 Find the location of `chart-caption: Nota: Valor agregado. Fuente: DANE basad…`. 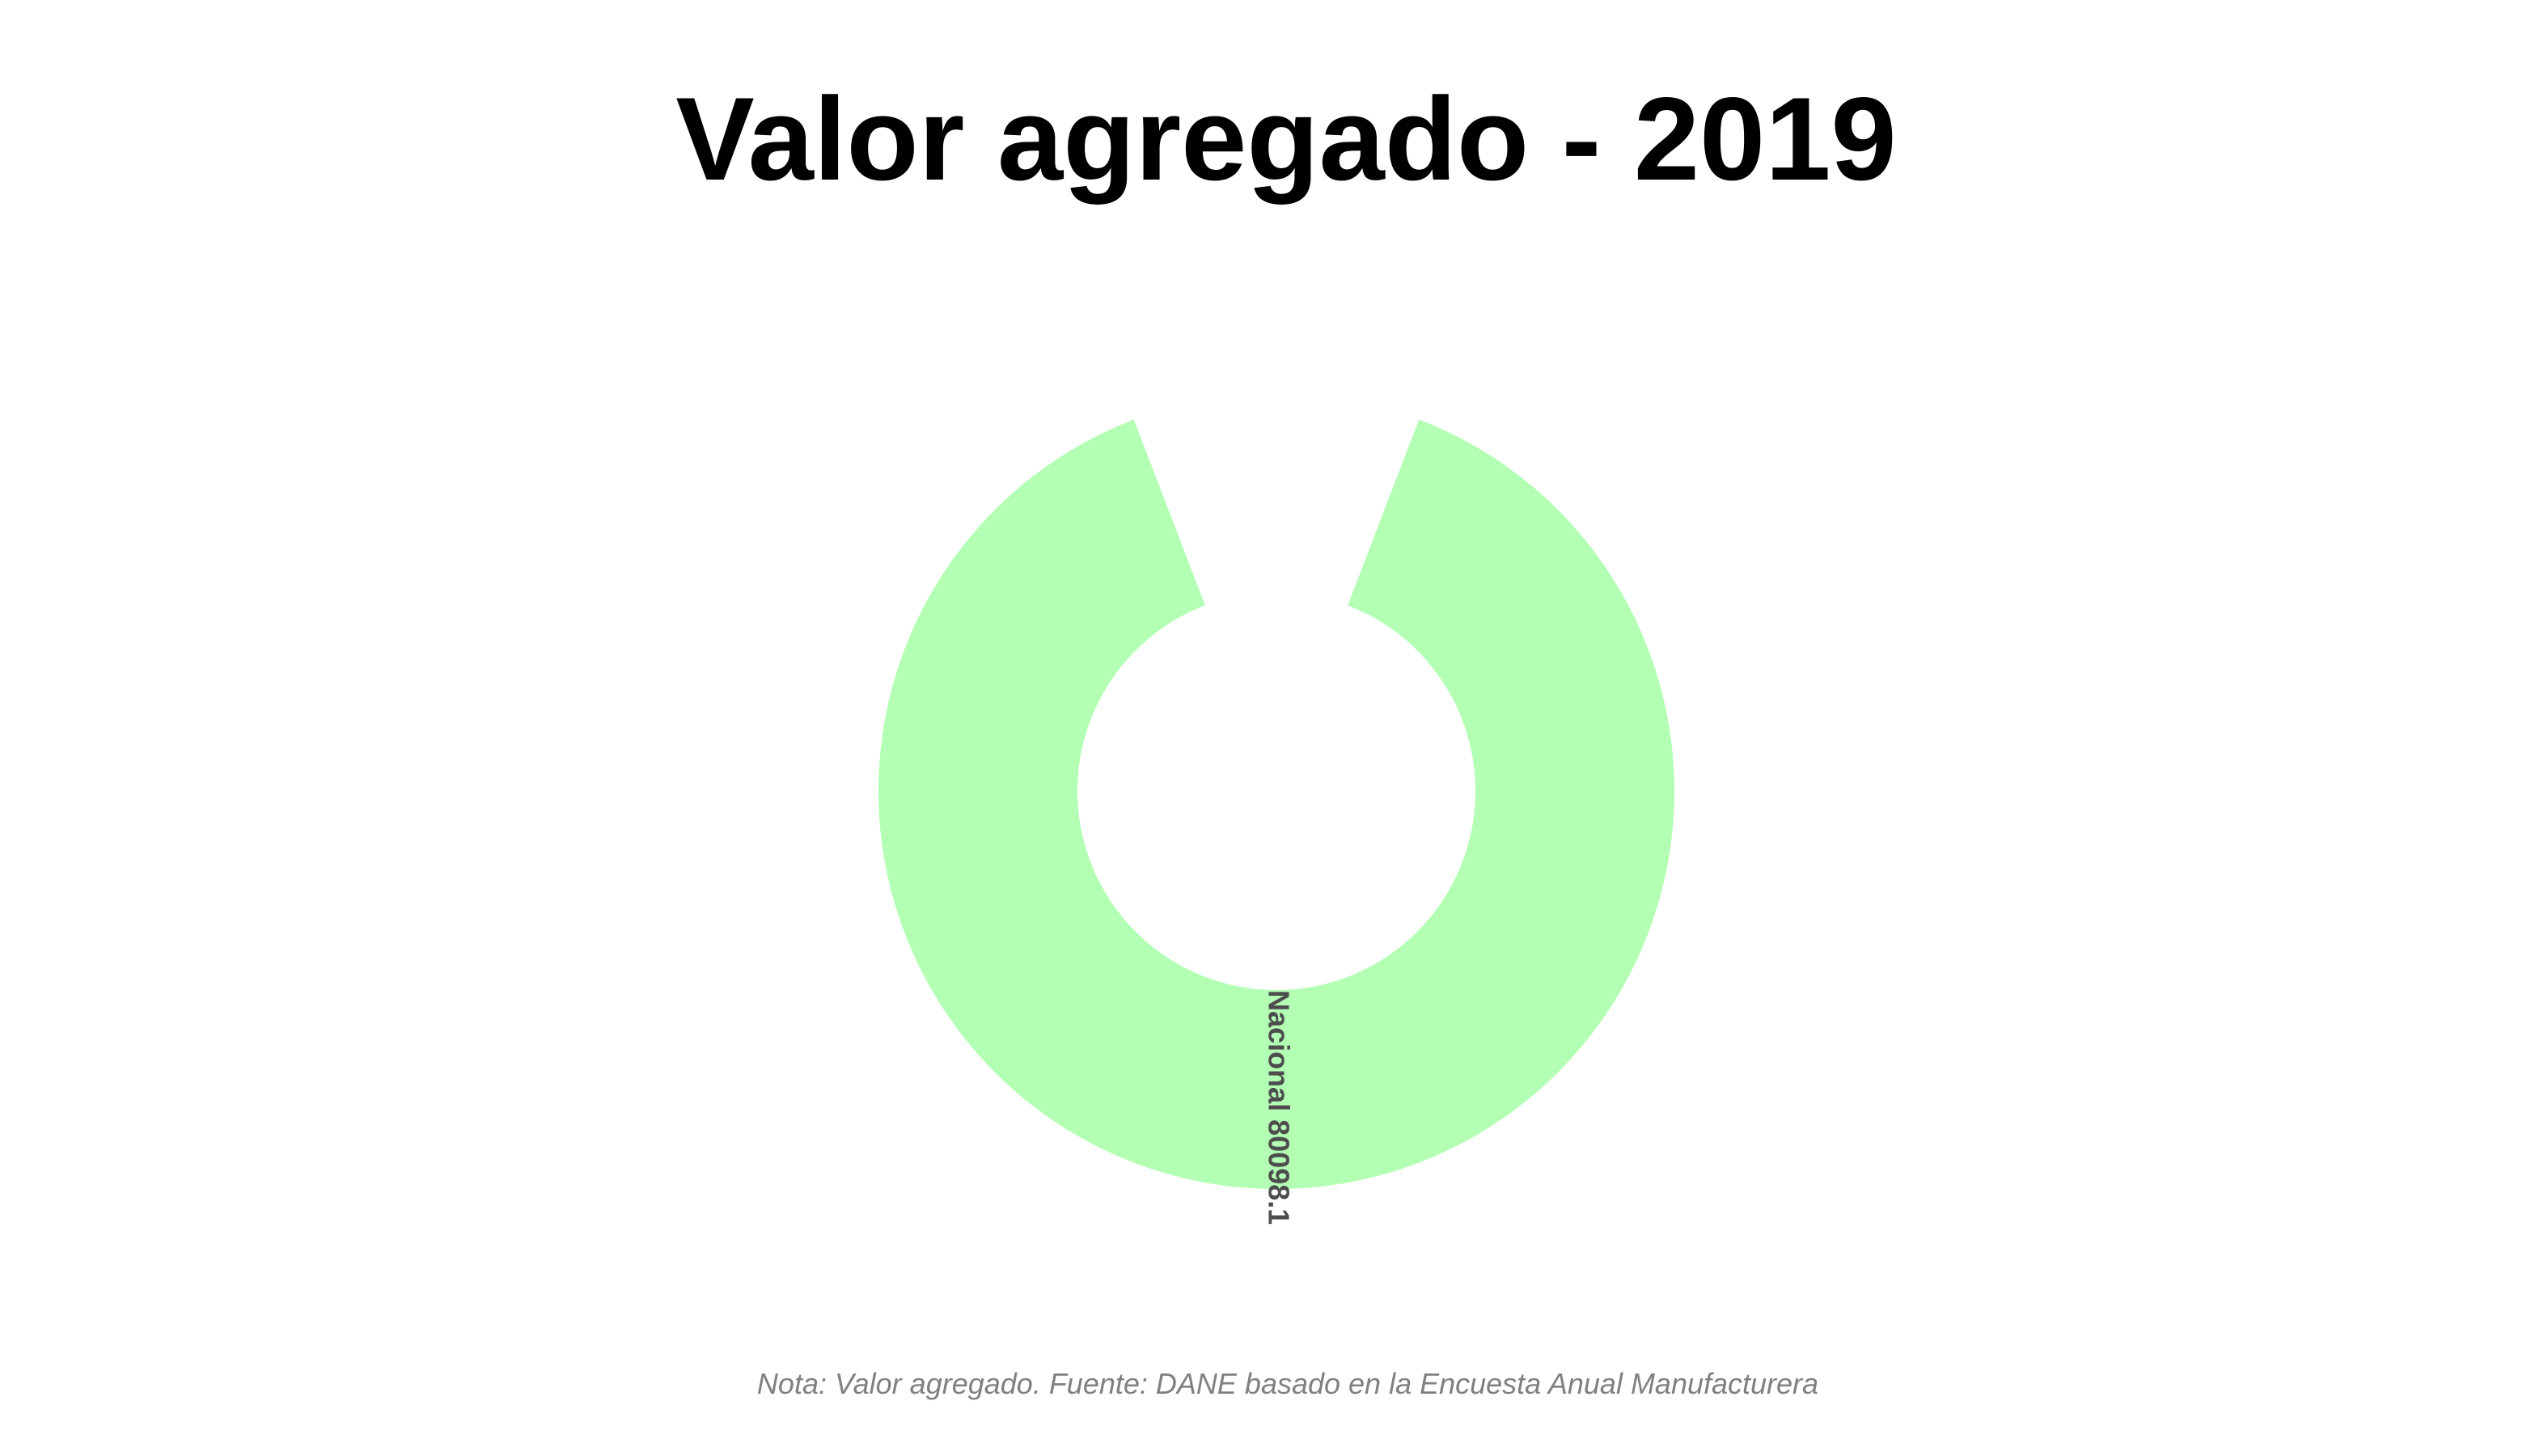

chart-caption: Nota: Valor agregado. Fuente: DANE basad… is located at coordinates (1287, 1383).